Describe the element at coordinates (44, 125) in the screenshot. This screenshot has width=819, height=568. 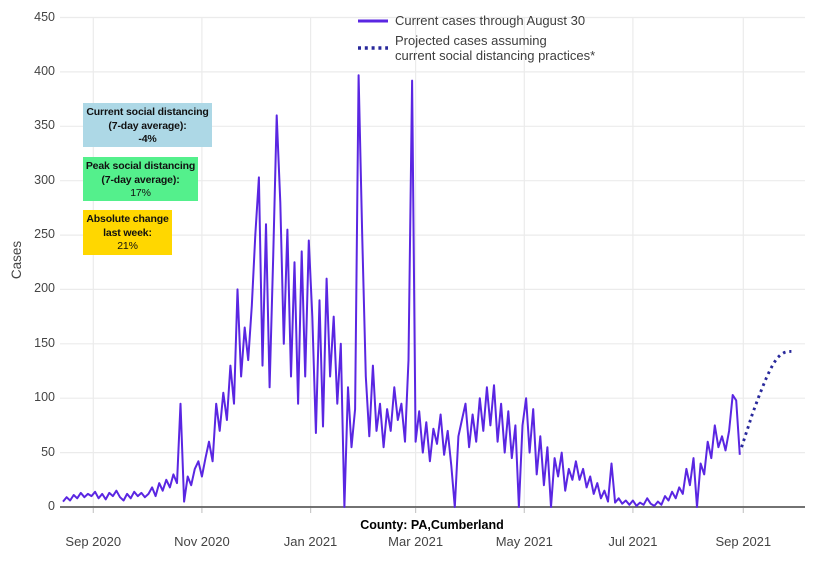
I see `y-tick-label: 350` at that location.